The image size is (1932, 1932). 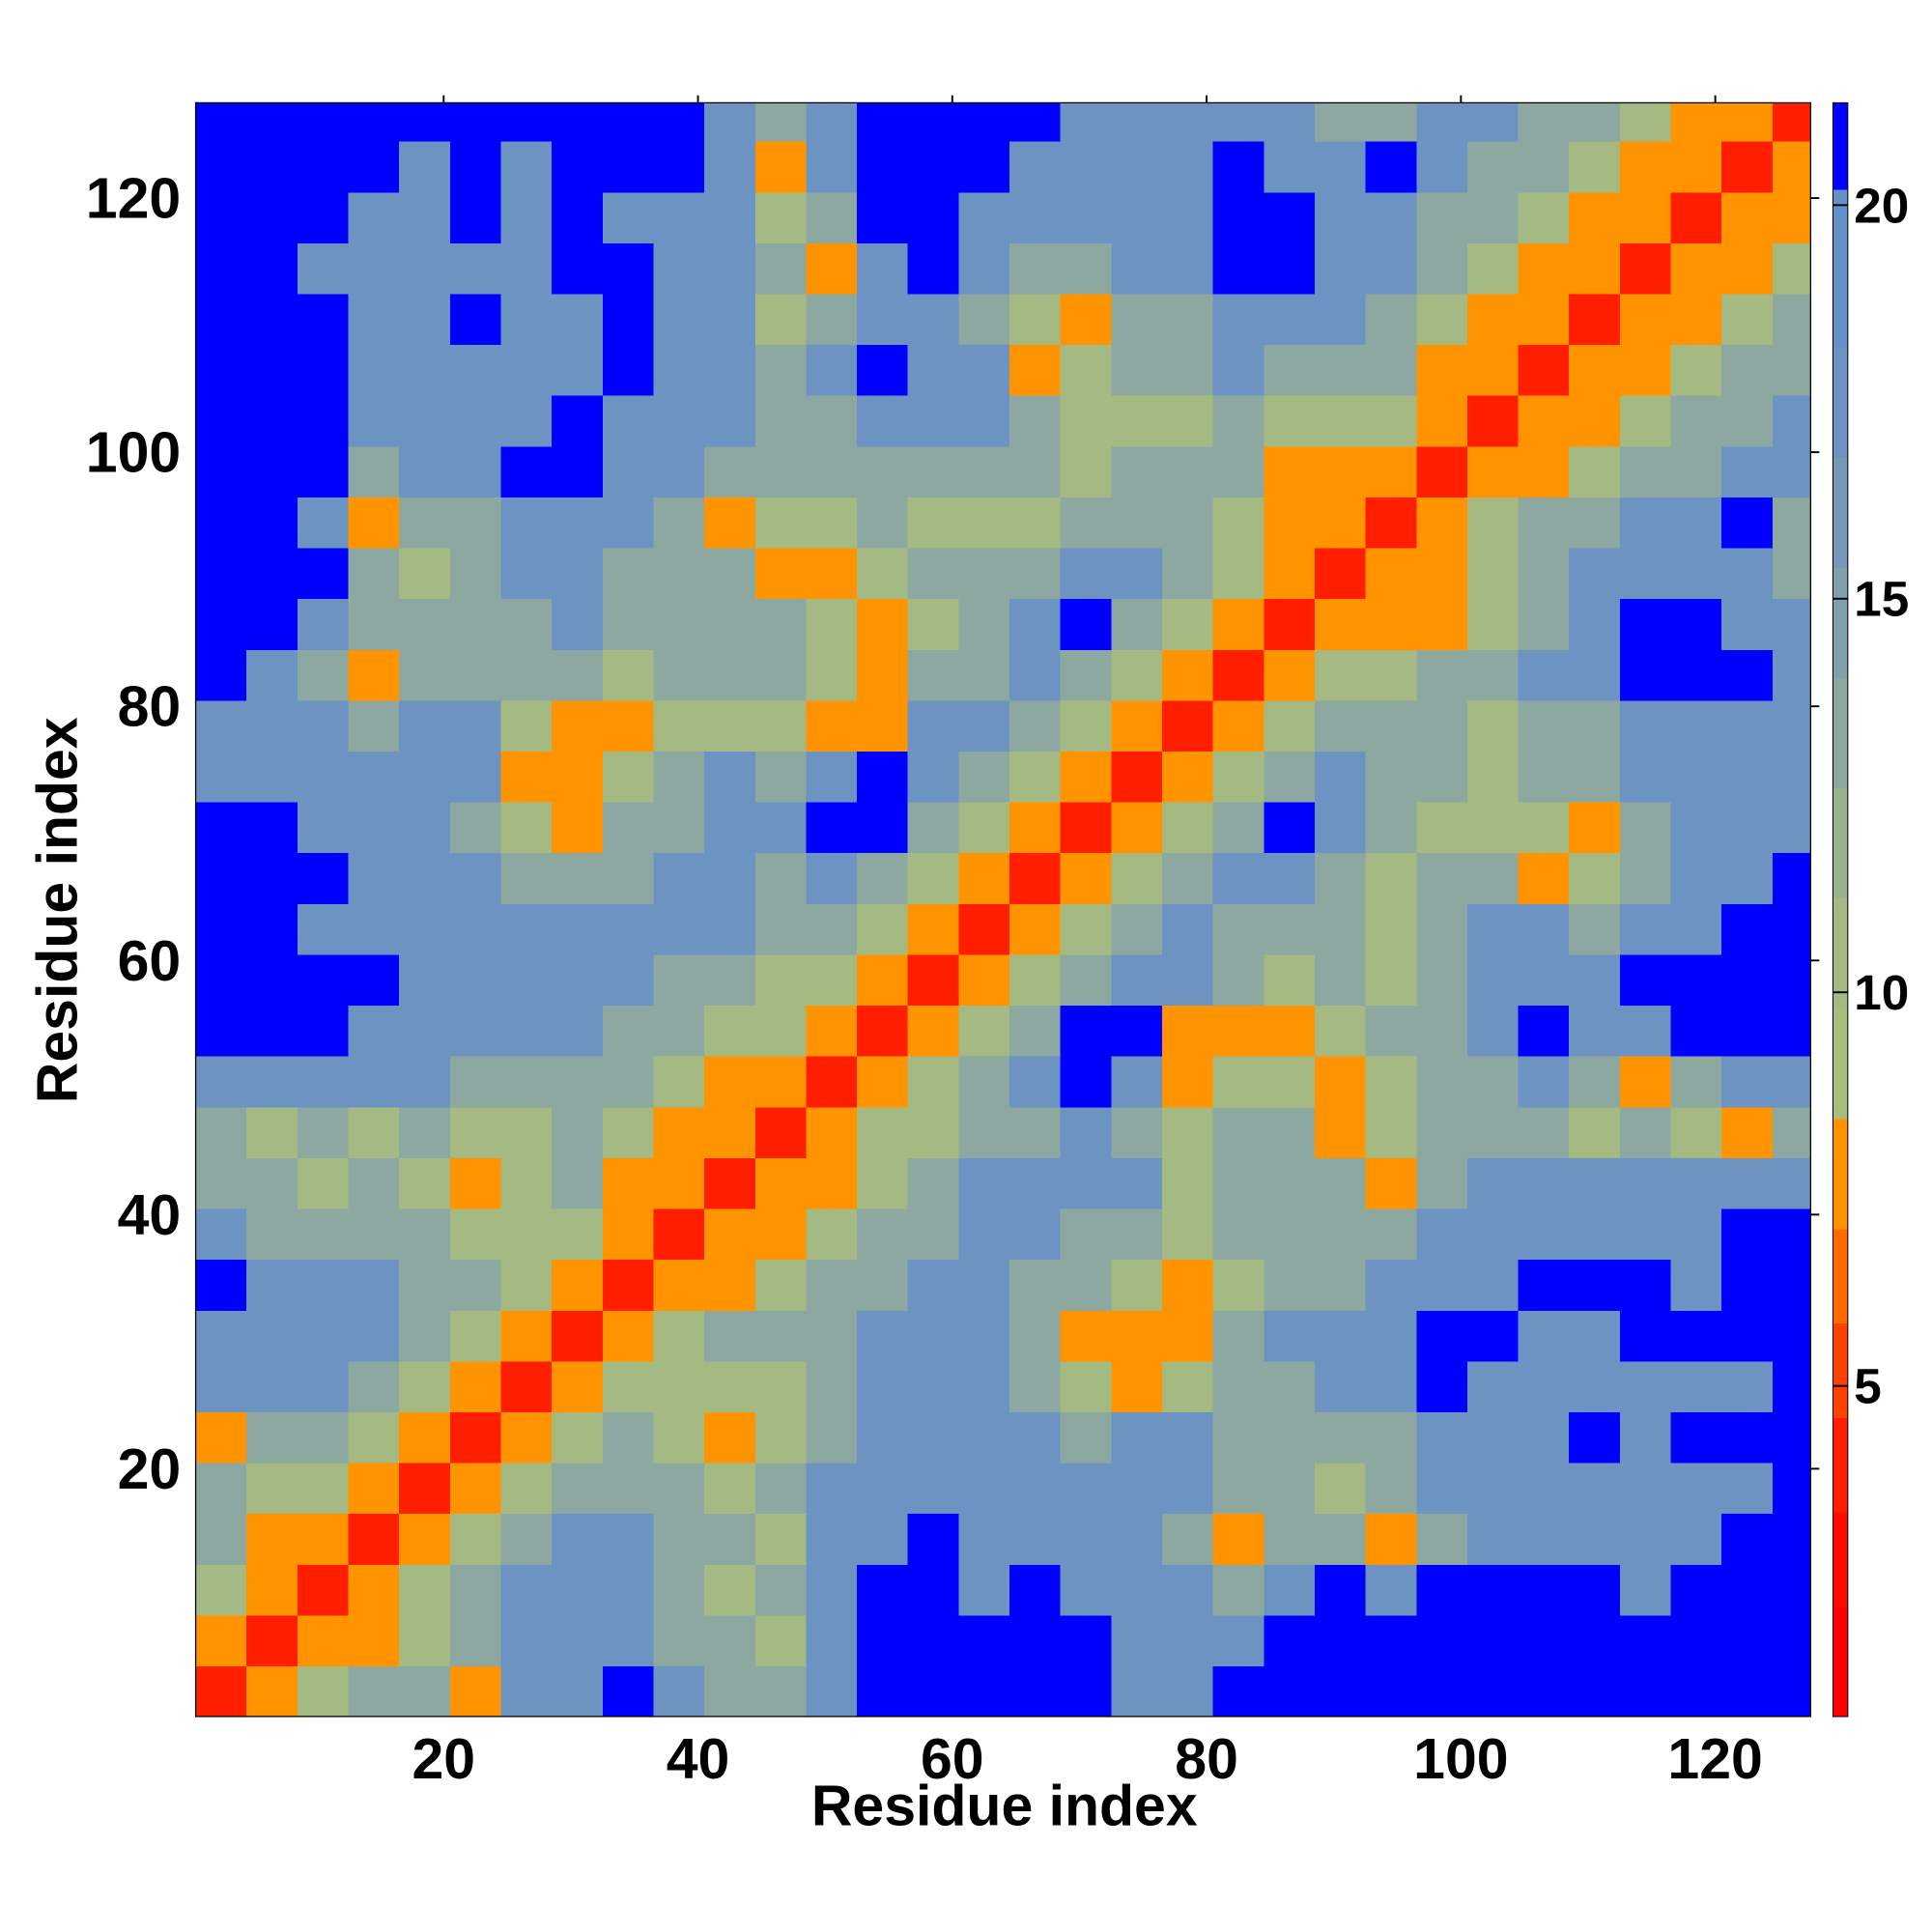 I want to click on y-tick-label: 20, so click(x=150, y=1469).